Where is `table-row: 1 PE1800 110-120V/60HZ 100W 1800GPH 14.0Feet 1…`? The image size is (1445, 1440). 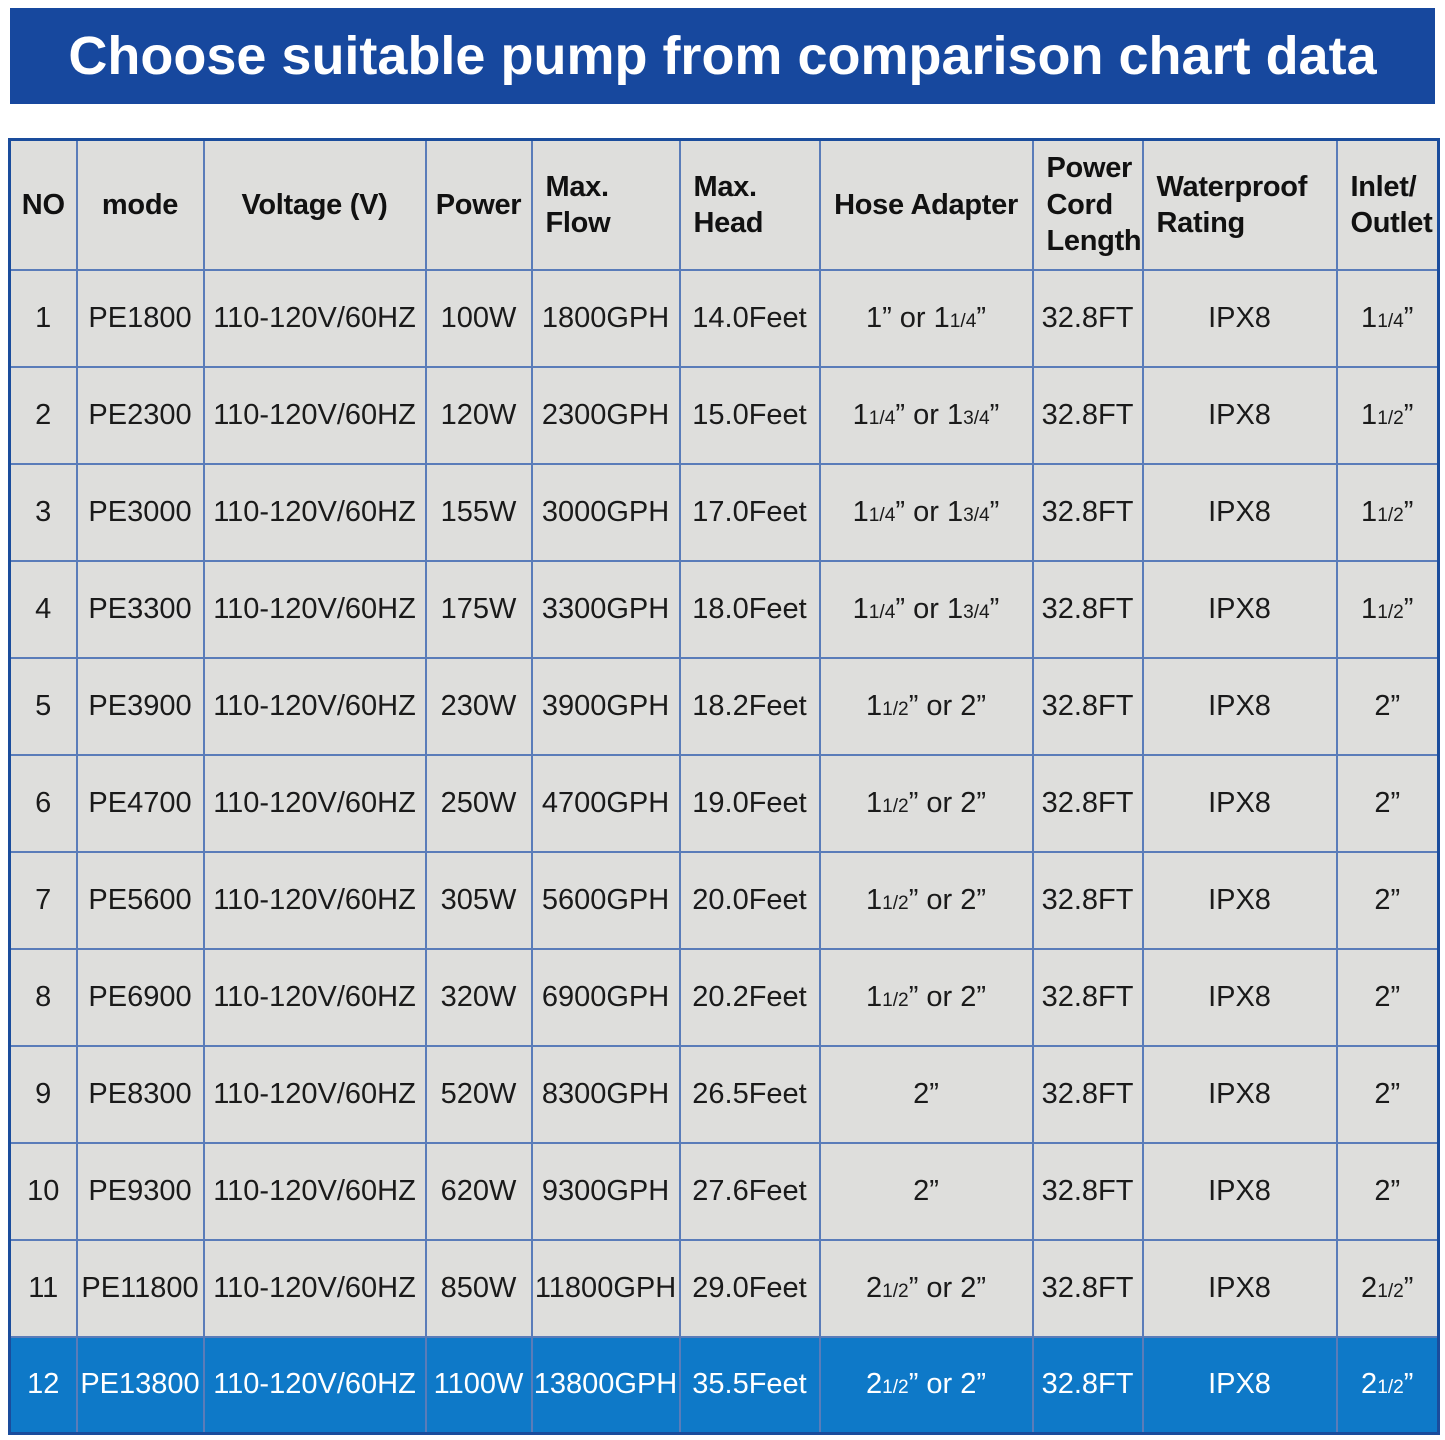
table-row: 1 PE1800 110-120V/60HZ 100W 1800GPH 14.0Feet 1… is located at coordinates (724, 318).